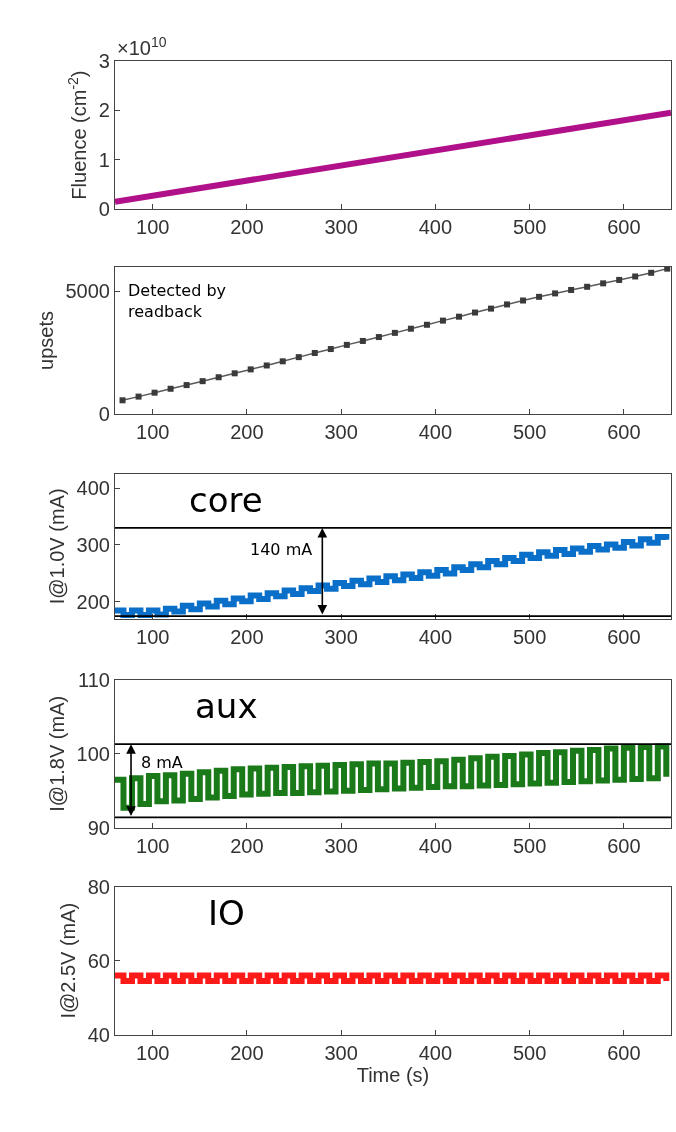 The height and width of the screenshot is (1132, 676). Describe the element at coordinates (226, 500) in the screenshot. I see `chart-title: core` at that location.